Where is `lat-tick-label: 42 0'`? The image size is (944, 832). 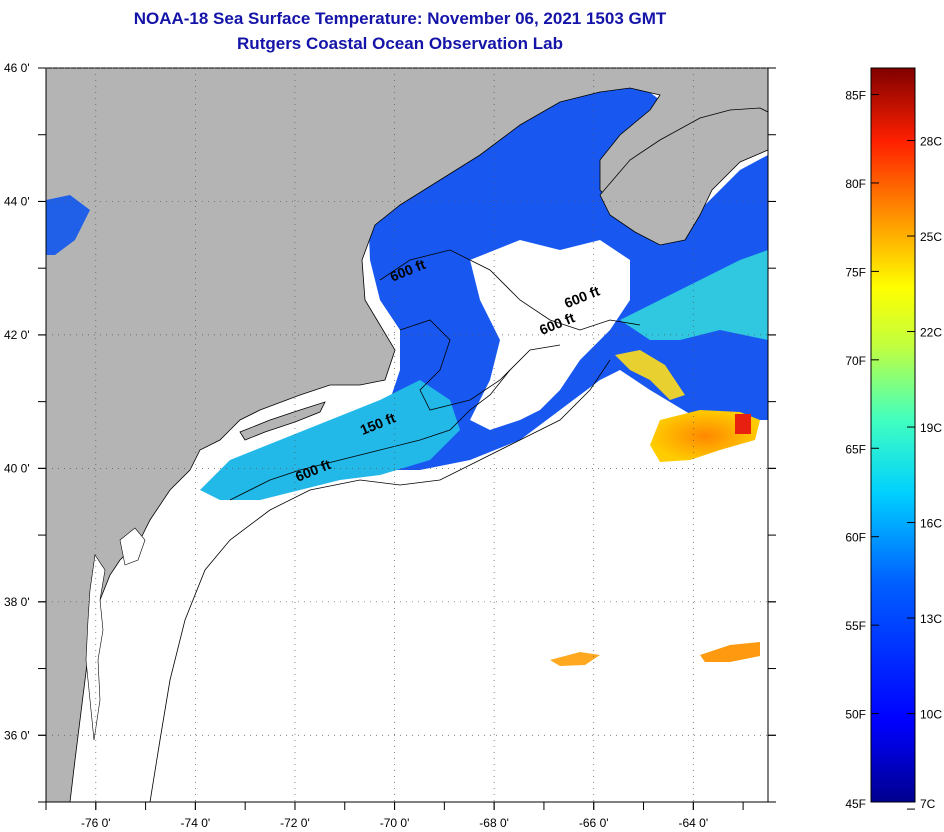 lat-tick-label: 42 0' is located at coordinates (17, 335).